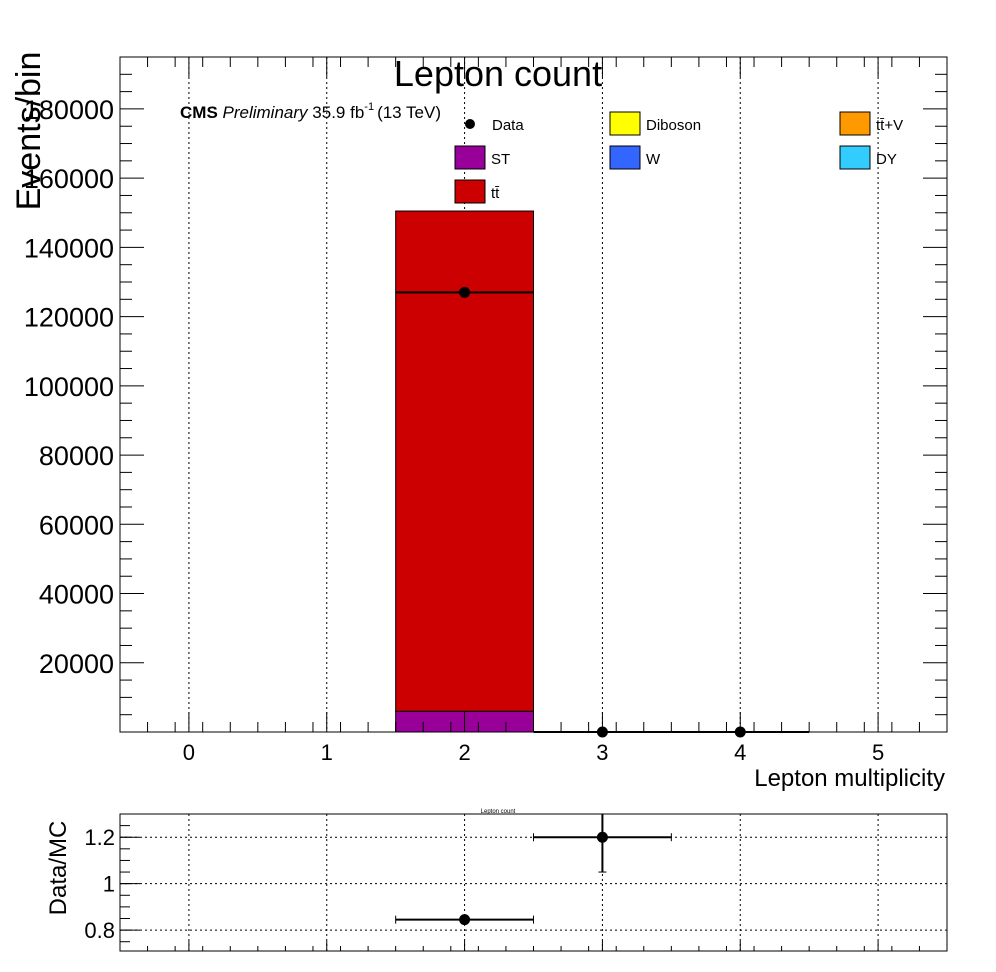 This screenshot has width=996, height=972. I want to click on legend-label: DY, so click(886, 159).